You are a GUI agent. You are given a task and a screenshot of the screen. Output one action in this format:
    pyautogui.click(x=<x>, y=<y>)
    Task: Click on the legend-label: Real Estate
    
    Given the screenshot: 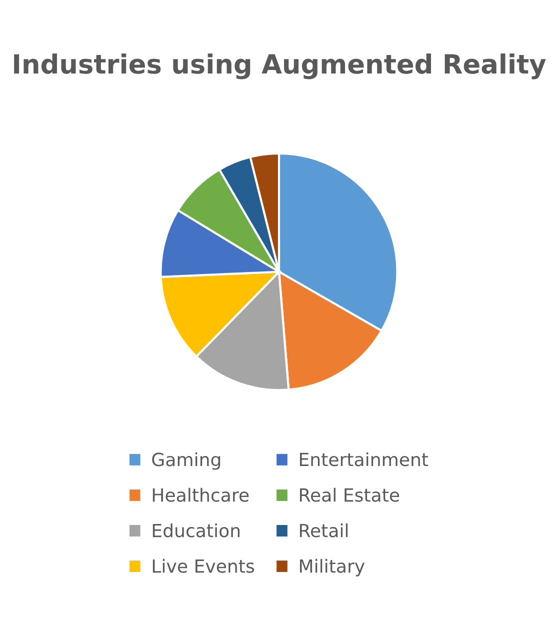 What is the action you would take?
    pyautogui.click(x=350, y=495)
    